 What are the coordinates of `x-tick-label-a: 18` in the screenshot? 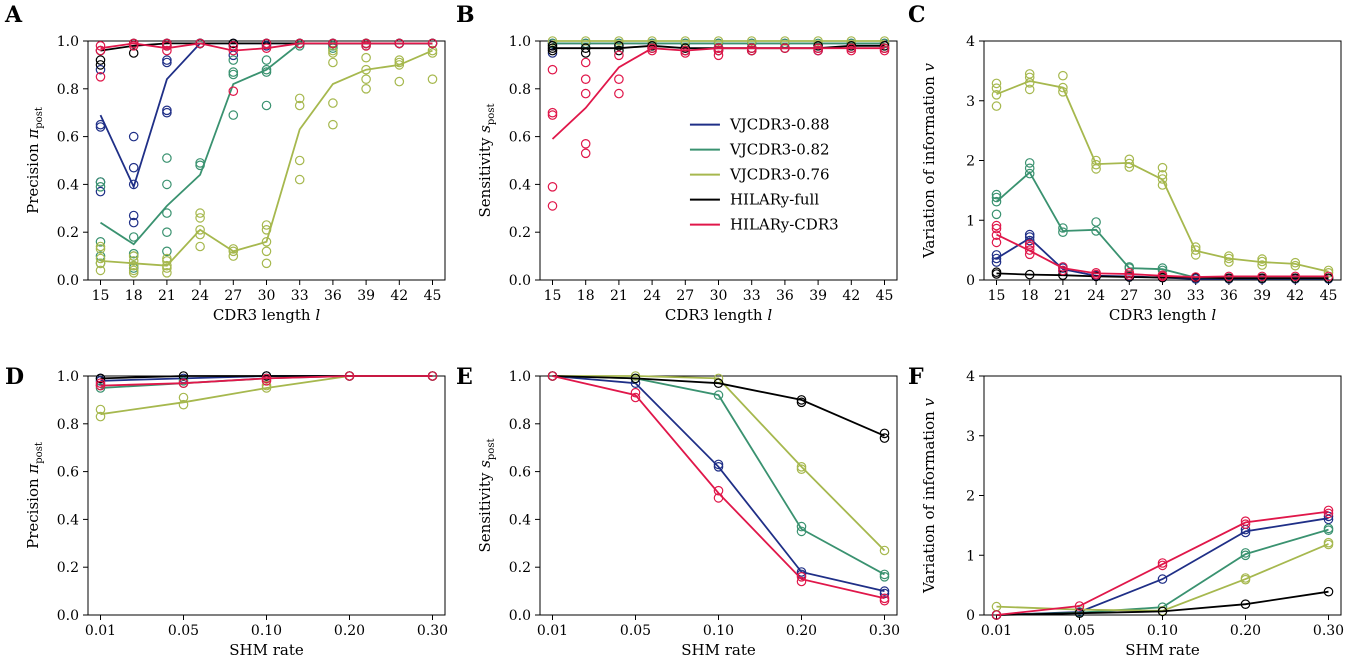 It's located at (134, 296).